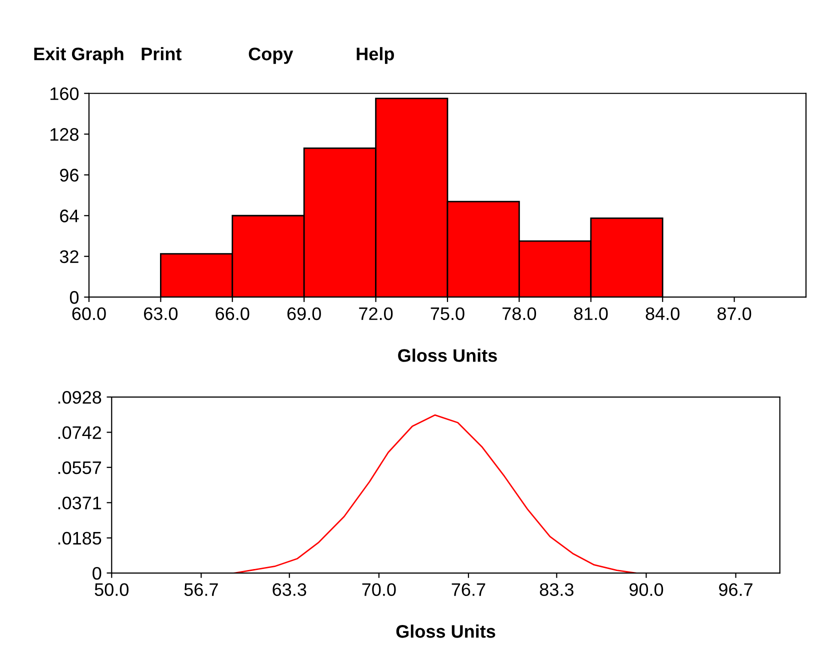 The height and width of the screenshot is (653, 827). I want to click on x-tick-label: 87.0, so click(735, 313).